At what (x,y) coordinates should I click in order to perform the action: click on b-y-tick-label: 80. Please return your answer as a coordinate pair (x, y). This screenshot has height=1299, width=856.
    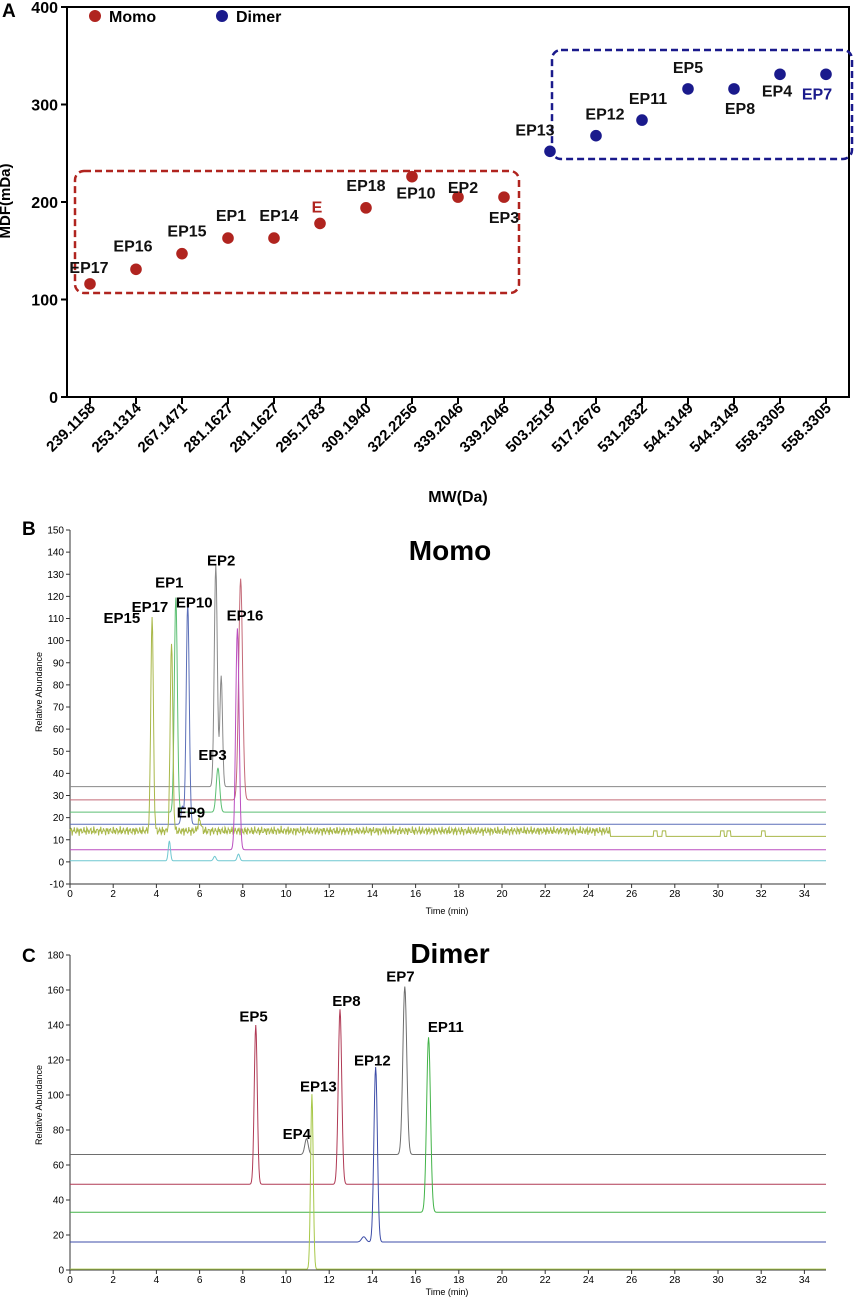
    Looking at the image, I should click on (59, 685).